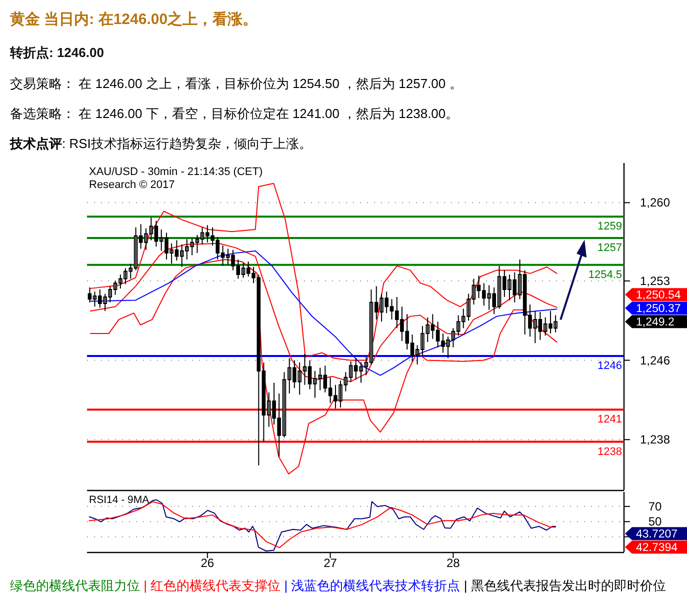  Describe the element at coordinates (374, 585) in the screenshot. I see `text: | 浅蓝色的横线代表技术转折点` at that location.